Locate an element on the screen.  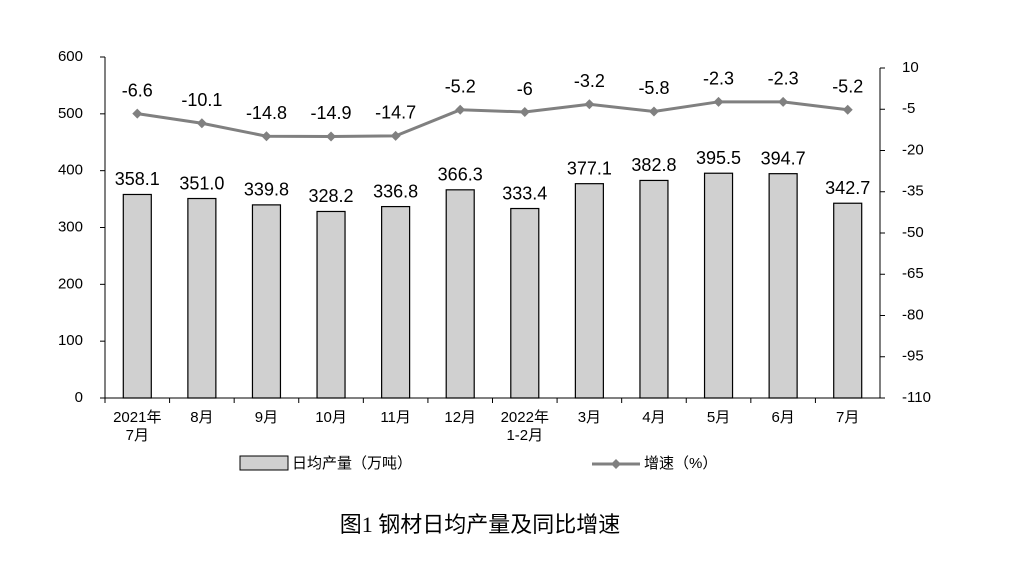
bar-value-label: 339.8 is located at coordinates (266, 190).